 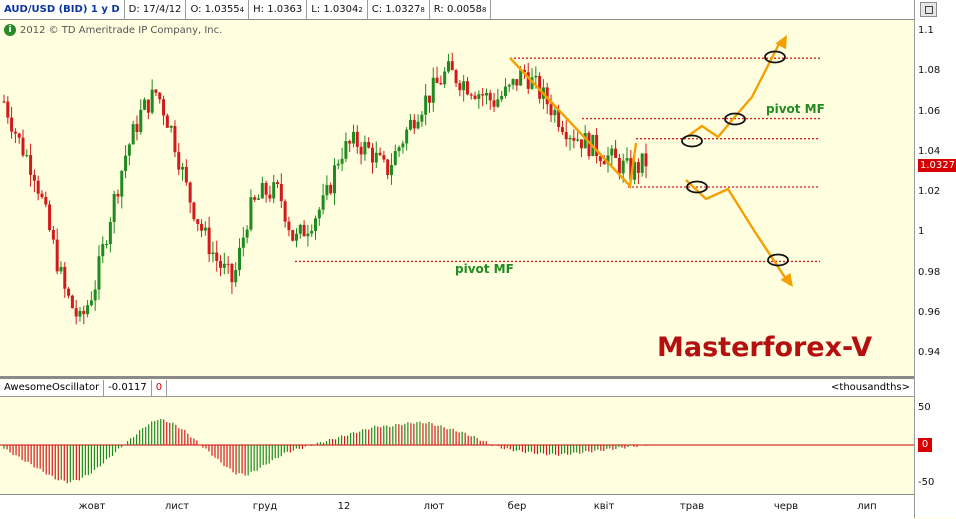 What do you see at coordinates (62, 9) in the screenshot?
I see `symbol-label: AUD/USD (BID) 1 y D` at bounding box center [62, 9].